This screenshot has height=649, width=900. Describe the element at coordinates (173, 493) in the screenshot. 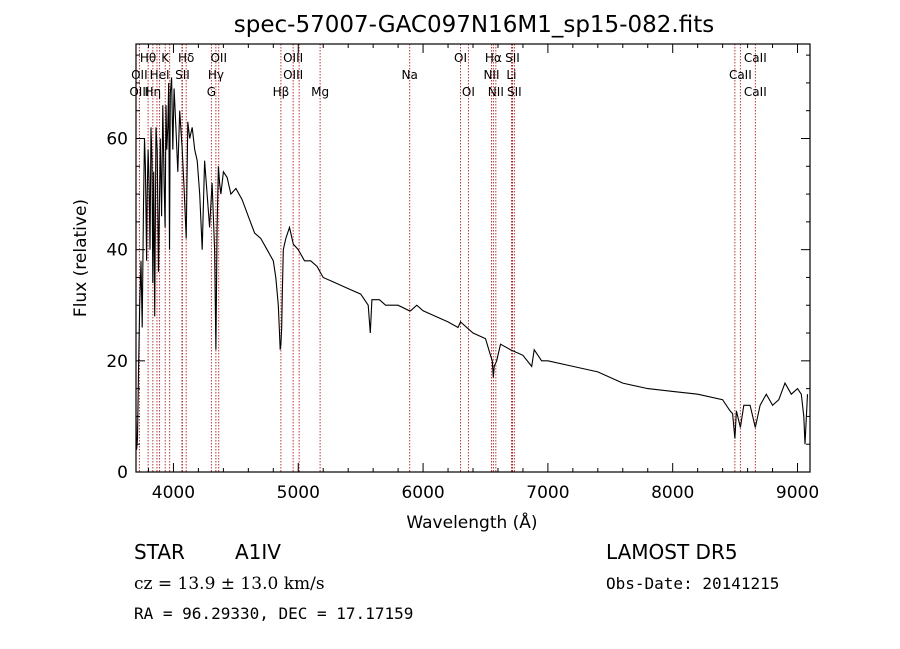

I see `x-tick-label: 4000` at that location.